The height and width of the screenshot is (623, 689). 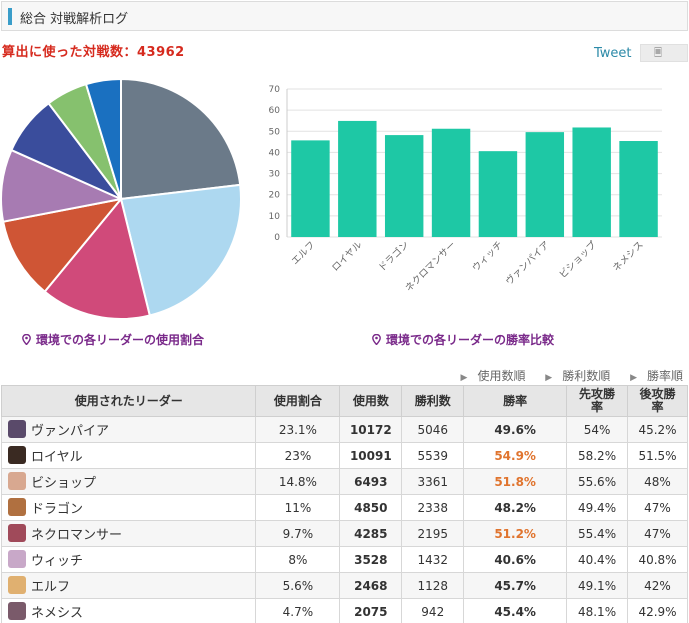 I want to click on table-row: ロイヤル 23% 10091 5539 54.9% 58.2% 51.5%, so click(x=344, y=455).